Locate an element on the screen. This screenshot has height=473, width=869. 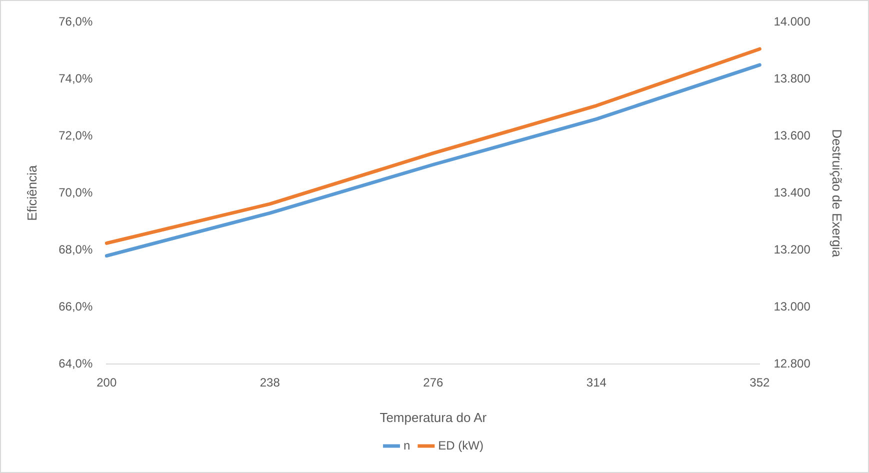
y-tick-label: 66,0% is located at coordinates (75, 306).